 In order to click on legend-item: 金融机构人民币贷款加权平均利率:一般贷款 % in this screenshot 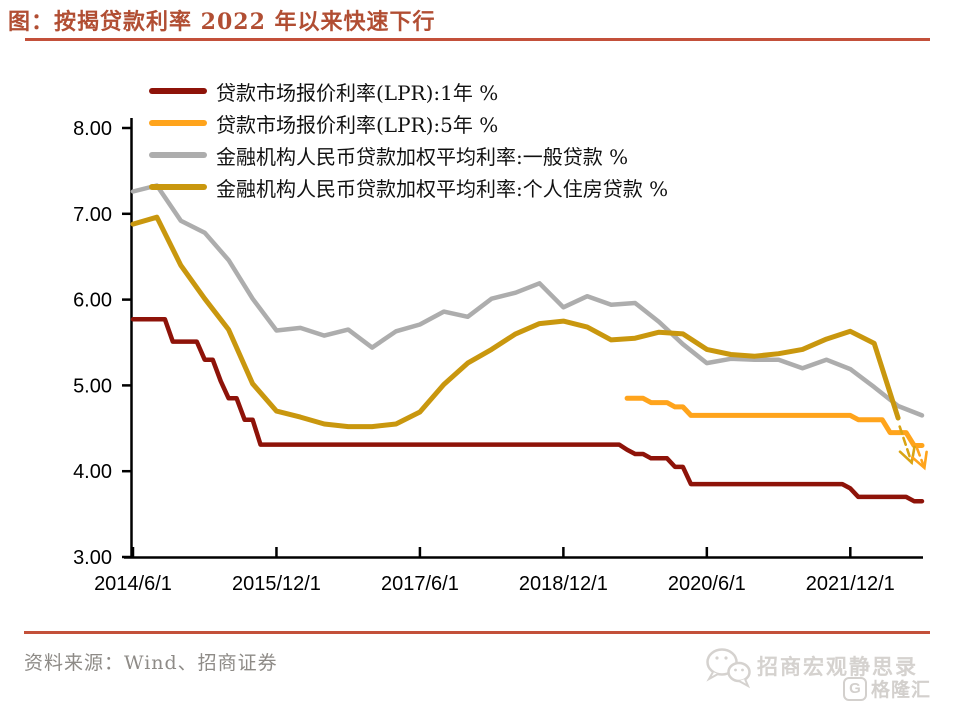, I will do `click(408, 155)`.